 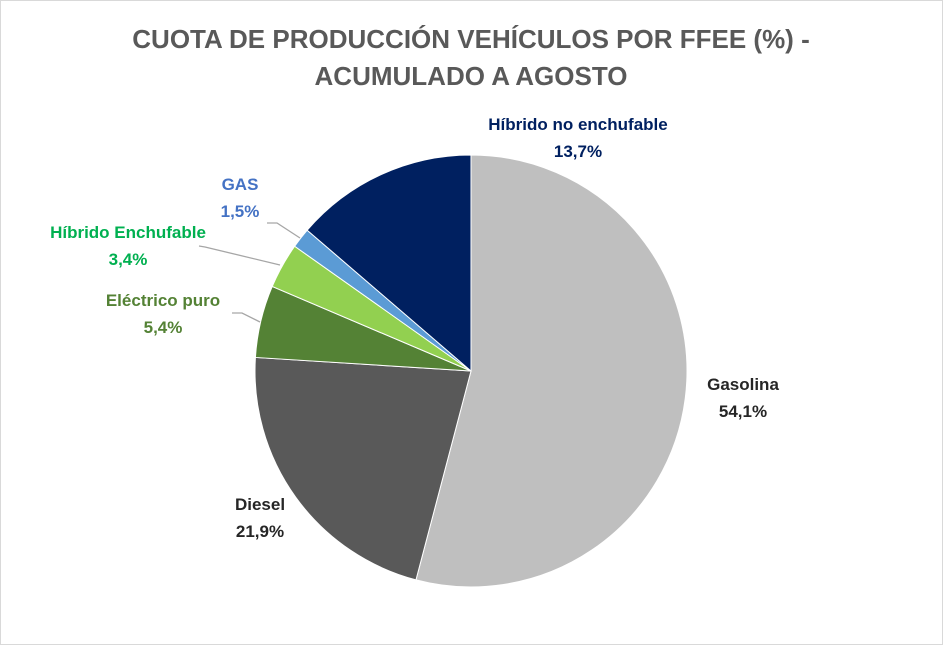 I want to click on data-label-category: Eléctrico puro, so click(x=163, y=300).